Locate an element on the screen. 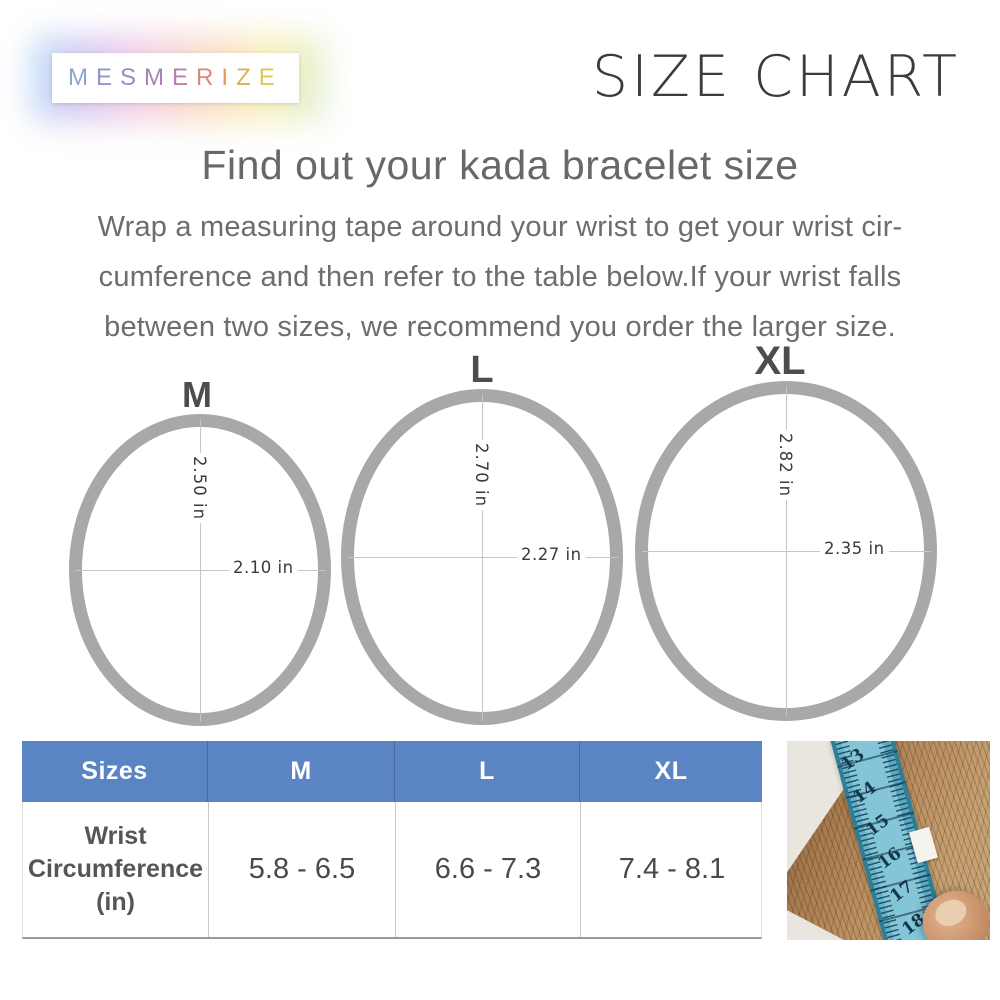  horizontal-diameter-label: 2.10 in is located at coordinates (263, 567).